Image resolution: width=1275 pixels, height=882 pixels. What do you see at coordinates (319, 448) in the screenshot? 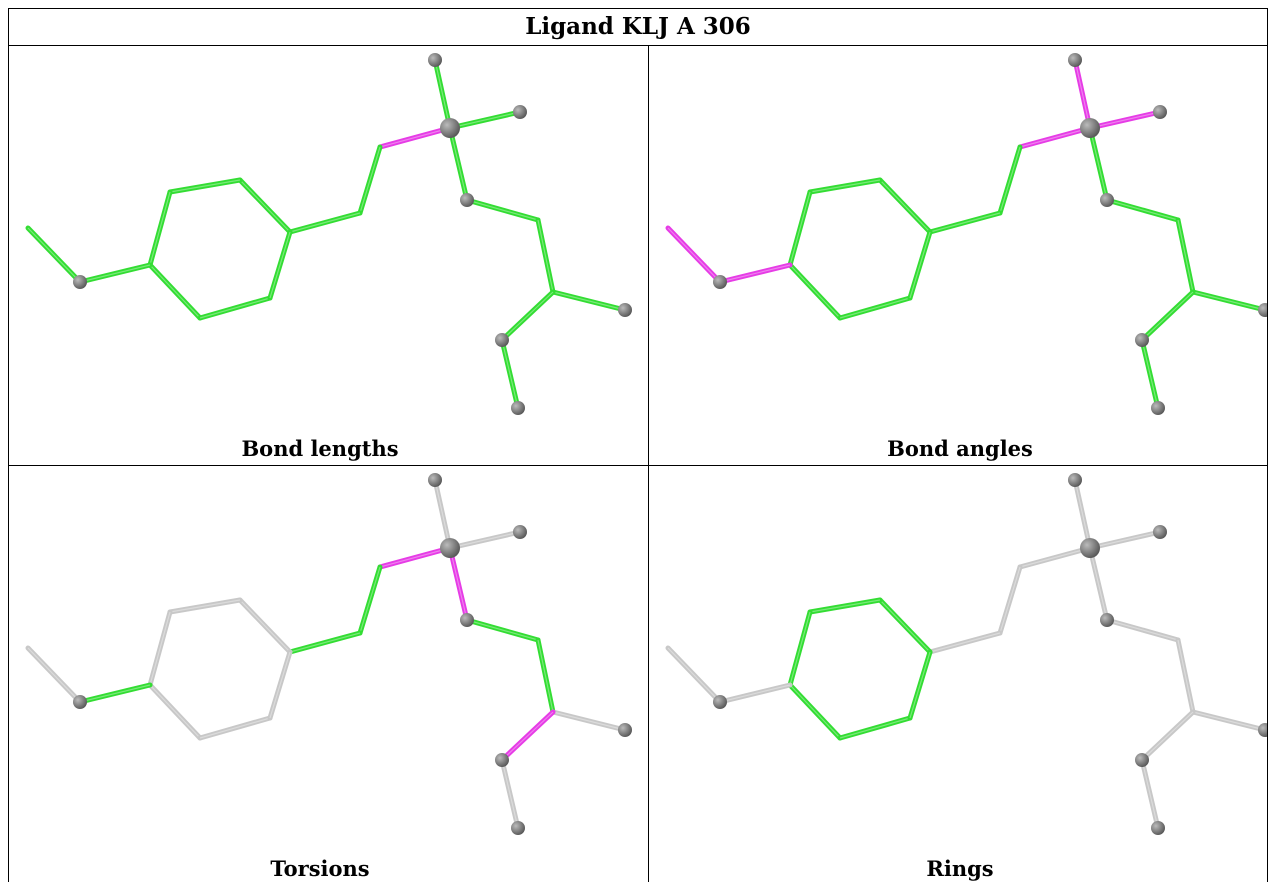
I see `panel-caption: Bond lengths` at bounding box center [319, 448].